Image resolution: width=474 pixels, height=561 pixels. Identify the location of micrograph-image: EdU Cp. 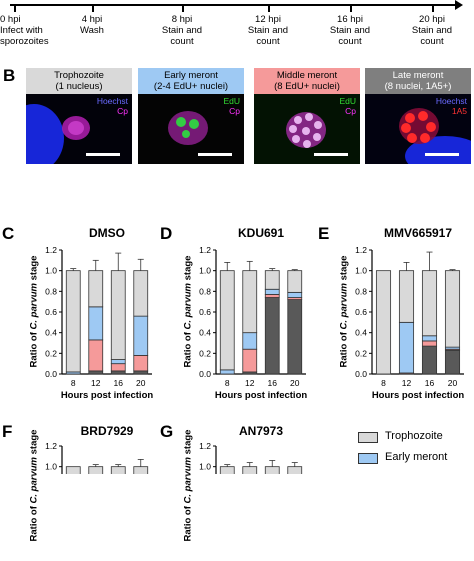
(191, 129).